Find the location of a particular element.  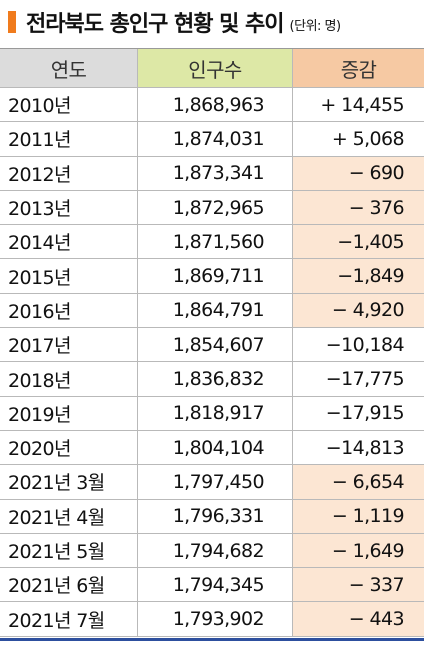

table-row: 2014년 1,871,560 −1,405 is located at coordinates (212, 242).